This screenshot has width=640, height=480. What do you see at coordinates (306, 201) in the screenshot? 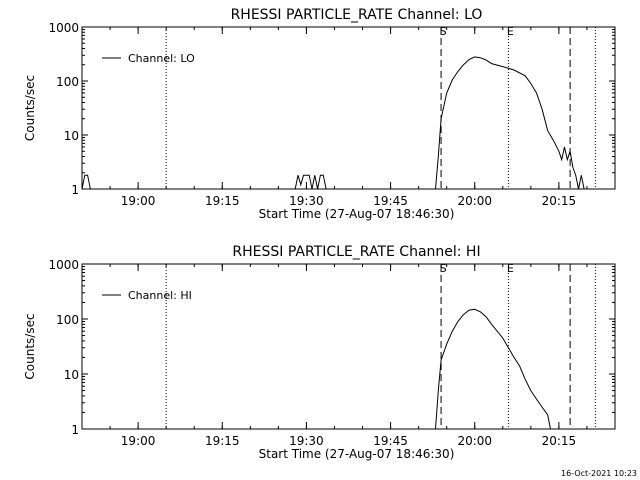
I see `chart-1-xtick-label-2: 19:30` at bounding box center [306, 201].